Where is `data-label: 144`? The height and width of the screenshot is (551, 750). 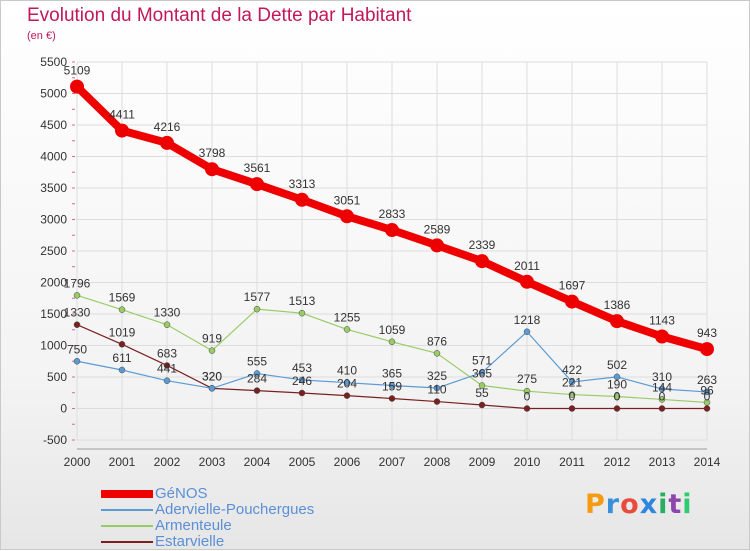
data-label: 144 is located at coordinates (662, 387).